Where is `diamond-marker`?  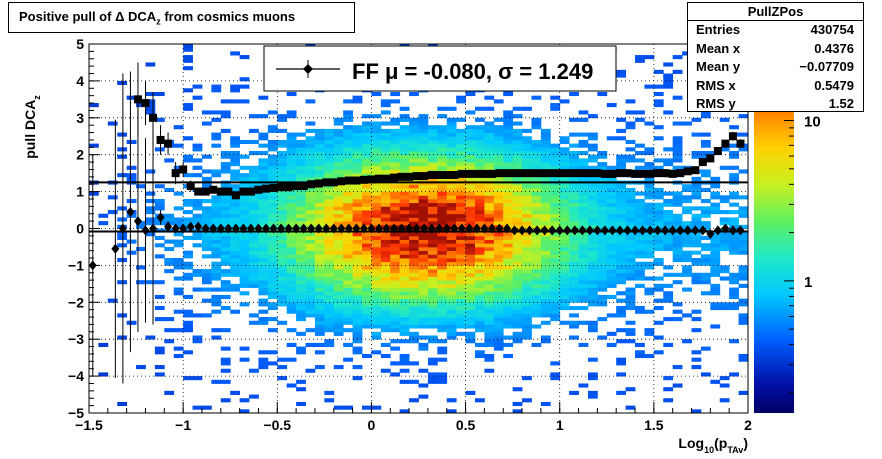 diamond-marker is located at coordinates (424, 228).